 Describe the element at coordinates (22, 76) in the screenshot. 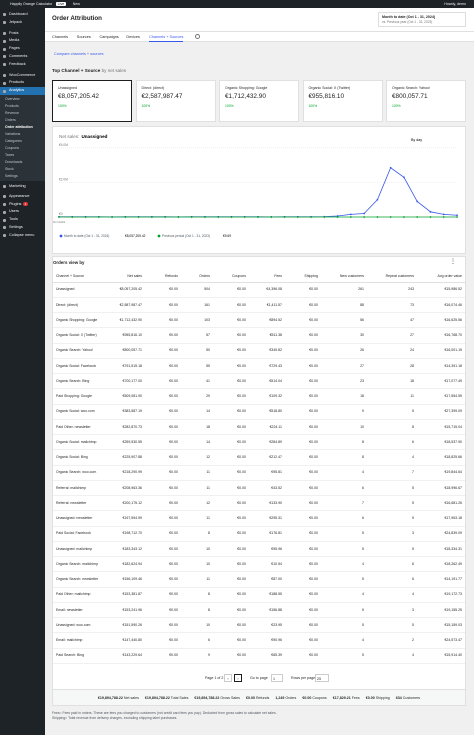

I see `menu-item: WooCommerce` at that location.